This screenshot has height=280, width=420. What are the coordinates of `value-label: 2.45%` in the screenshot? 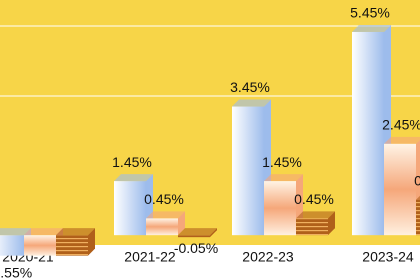 It's located at (401, 125).